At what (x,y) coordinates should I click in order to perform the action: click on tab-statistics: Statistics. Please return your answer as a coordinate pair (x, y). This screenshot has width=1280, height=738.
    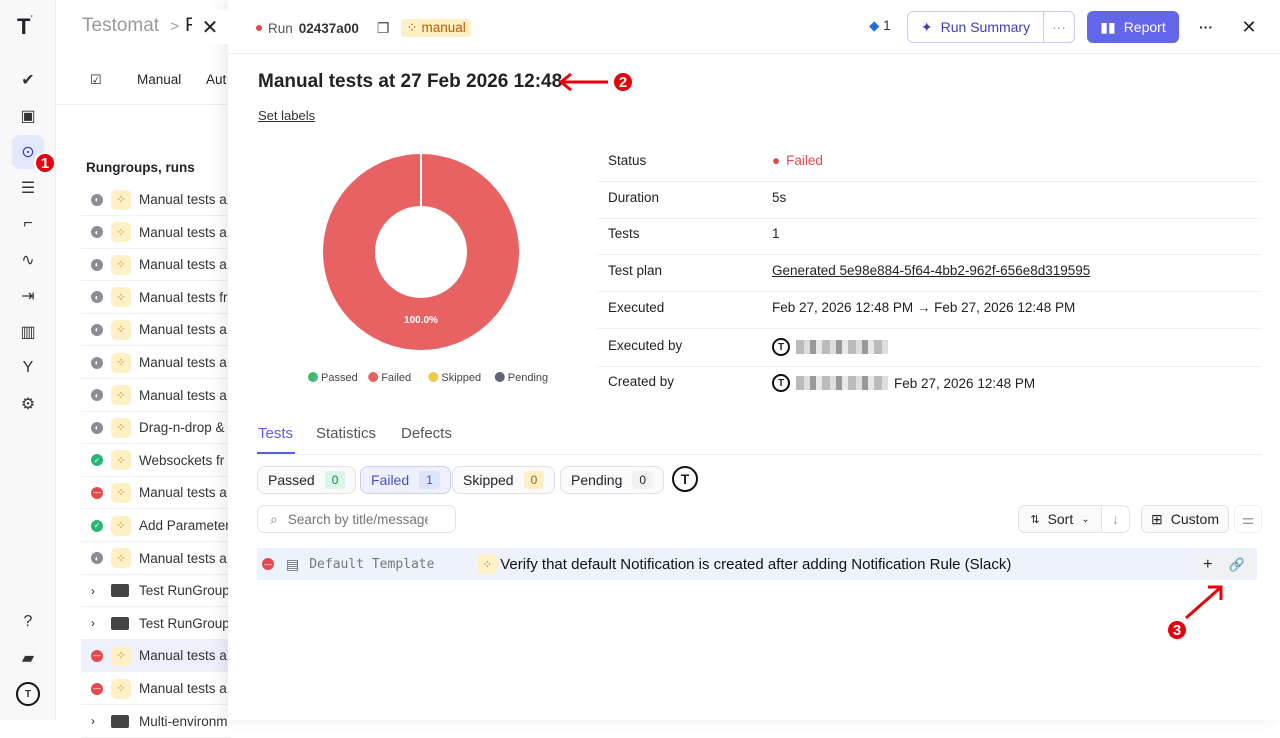
    Looking at the image, I should click on (346, 433).